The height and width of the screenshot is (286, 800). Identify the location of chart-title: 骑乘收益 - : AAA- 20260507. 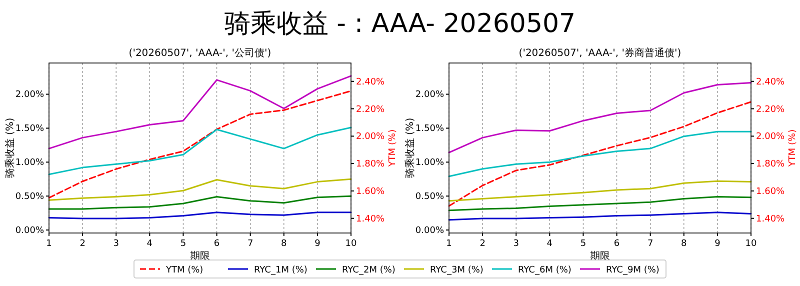
(400, 24).